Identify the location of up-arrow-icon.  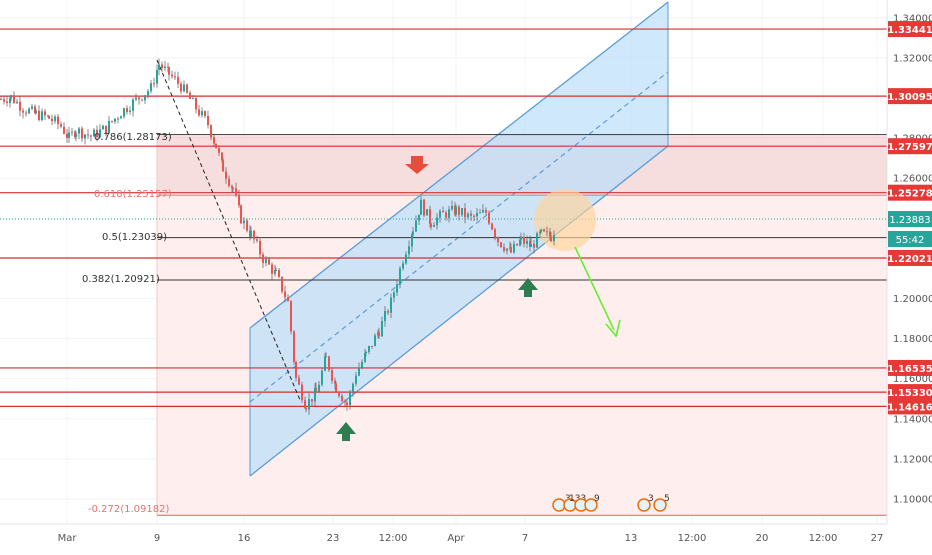
(346, 431).